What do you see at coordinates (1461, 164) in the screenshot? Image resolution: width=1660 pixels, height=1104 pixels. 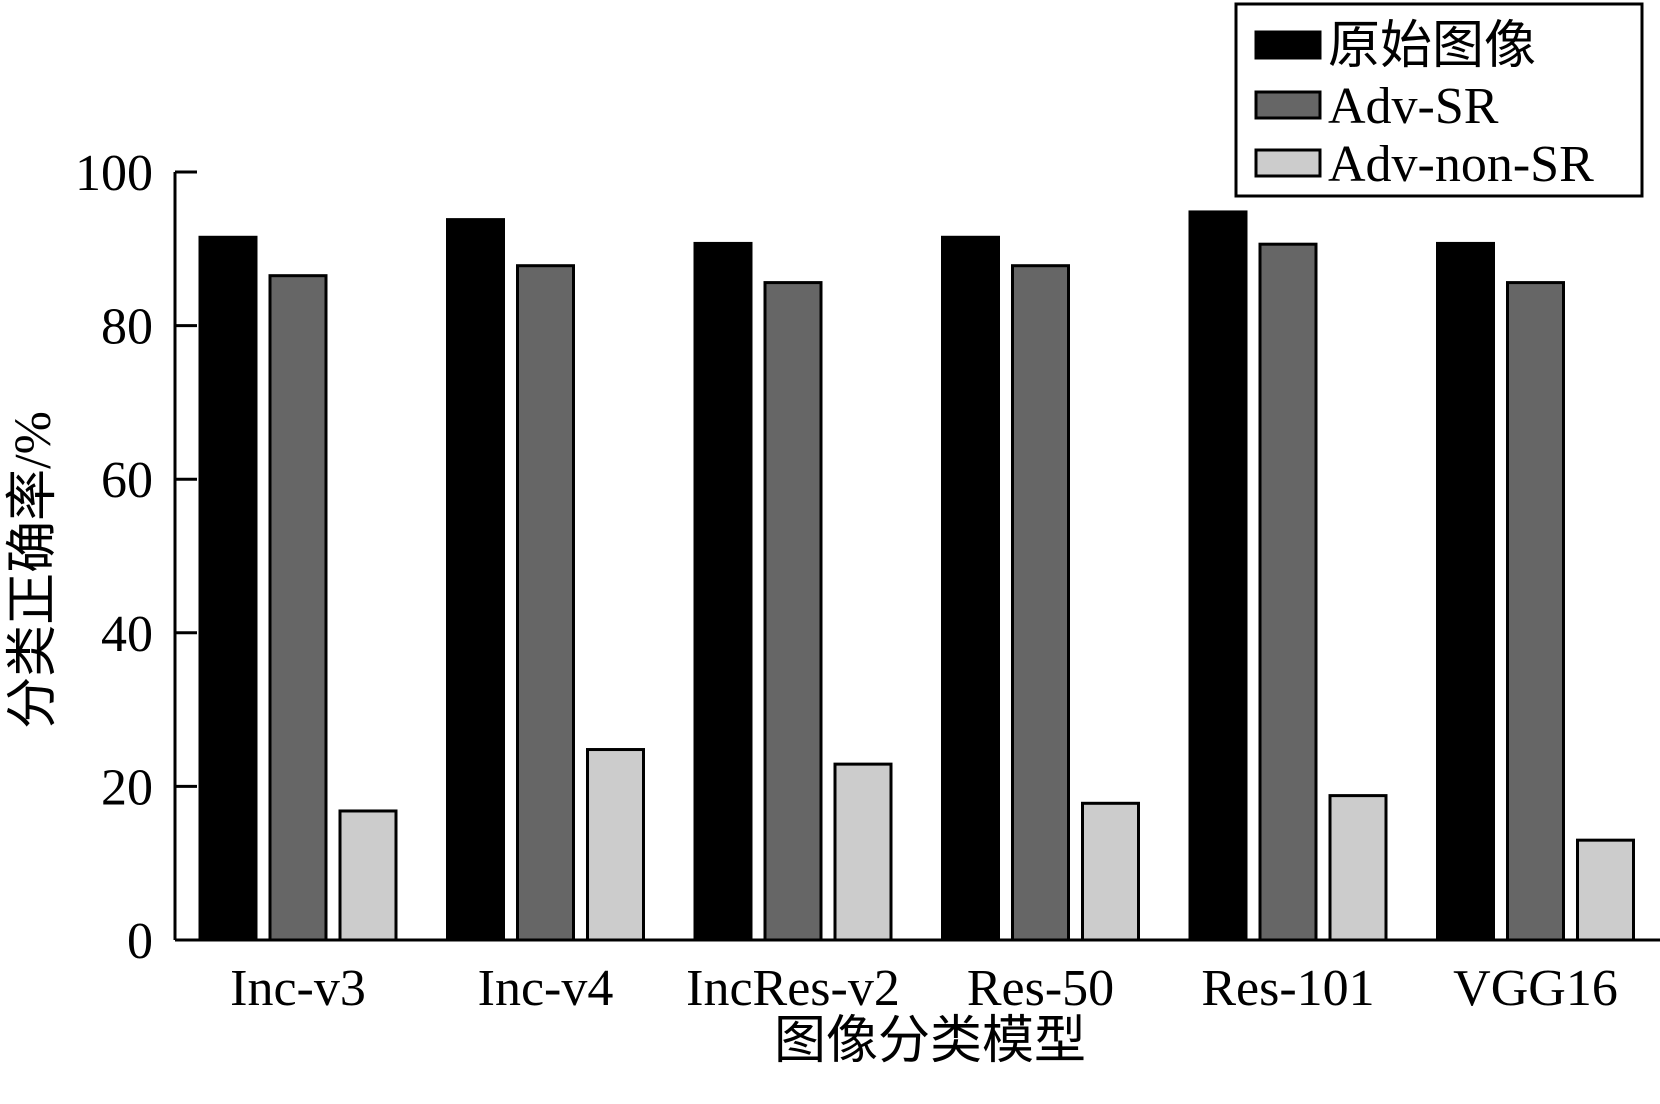 I see `legend-label: Adv-non-SR` at bounding box center [1461, 164].